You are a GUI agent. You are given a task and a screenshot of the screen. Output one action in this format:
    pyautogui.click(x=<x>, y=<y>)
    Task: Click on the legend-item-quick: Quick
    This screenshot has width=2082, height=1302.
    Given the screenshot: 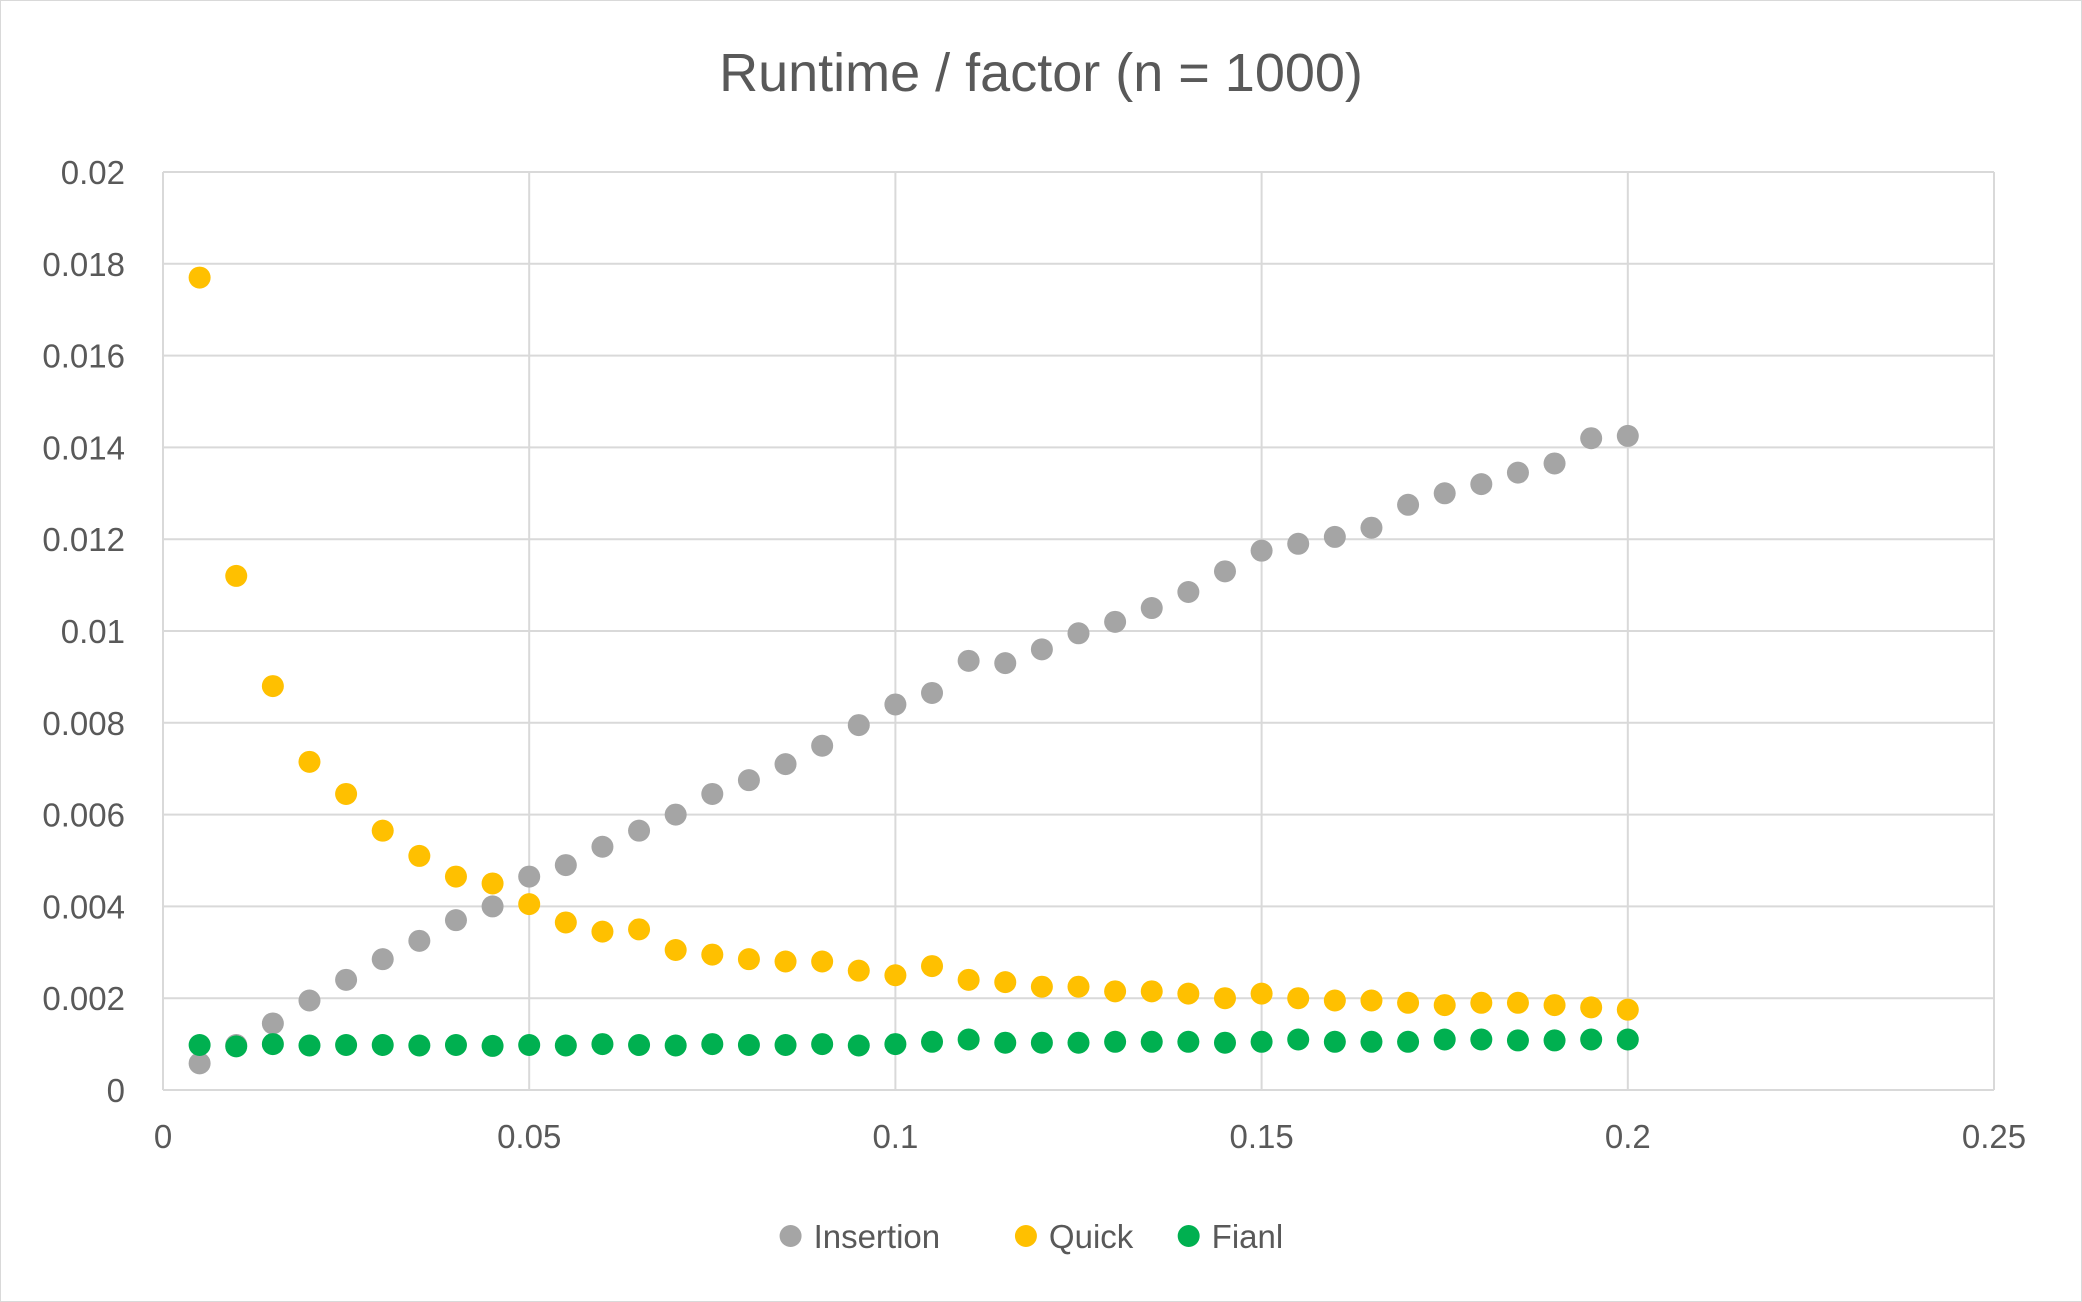 What is the action you would take?
    pyautogui.click(x=1074, y=1236)
    